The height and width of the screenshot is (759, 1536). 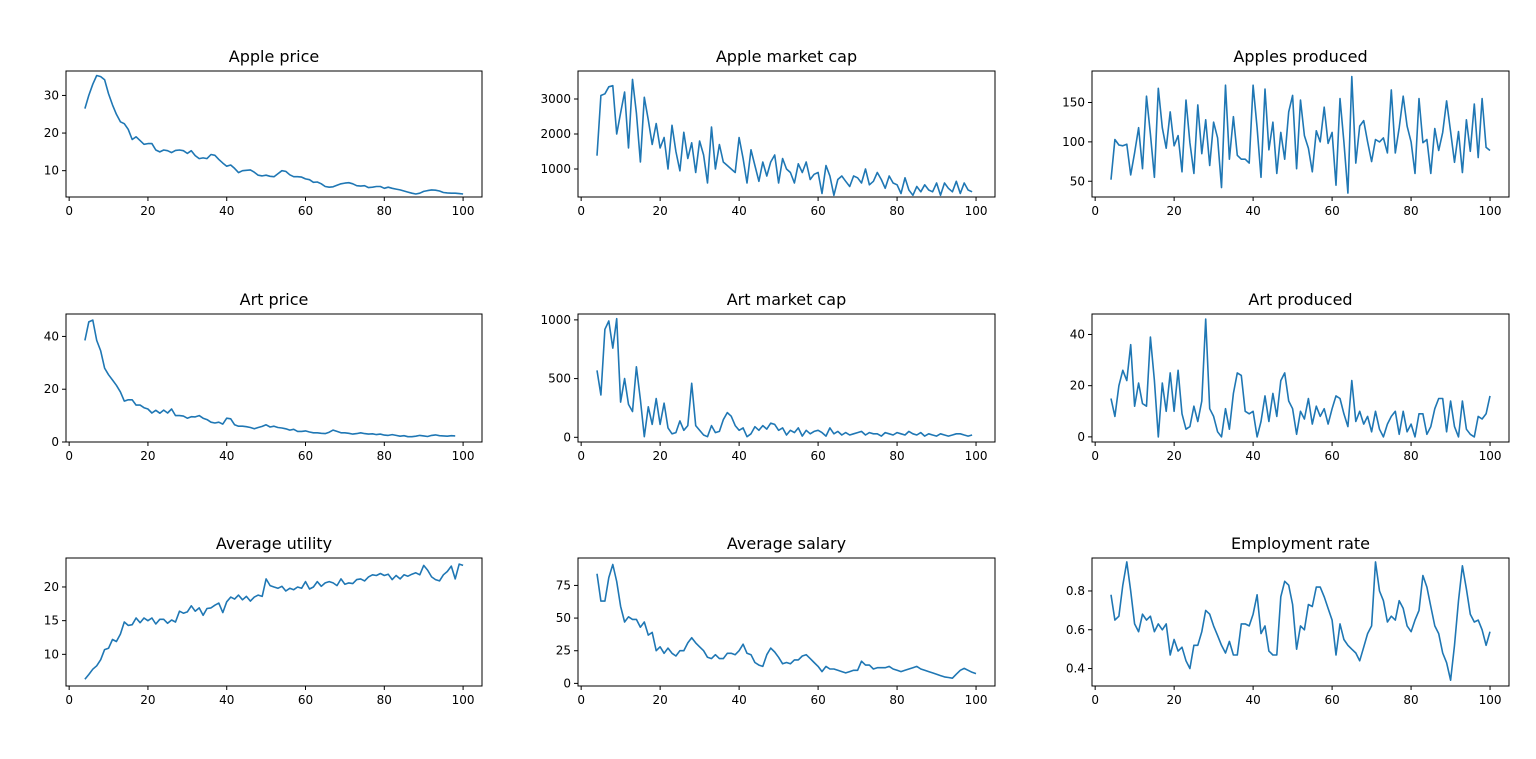 What do you see at coordinates (1300, 543) in the screenshot?
I see `subplot-title: Employment rate` at bounding box center [1300, 543].